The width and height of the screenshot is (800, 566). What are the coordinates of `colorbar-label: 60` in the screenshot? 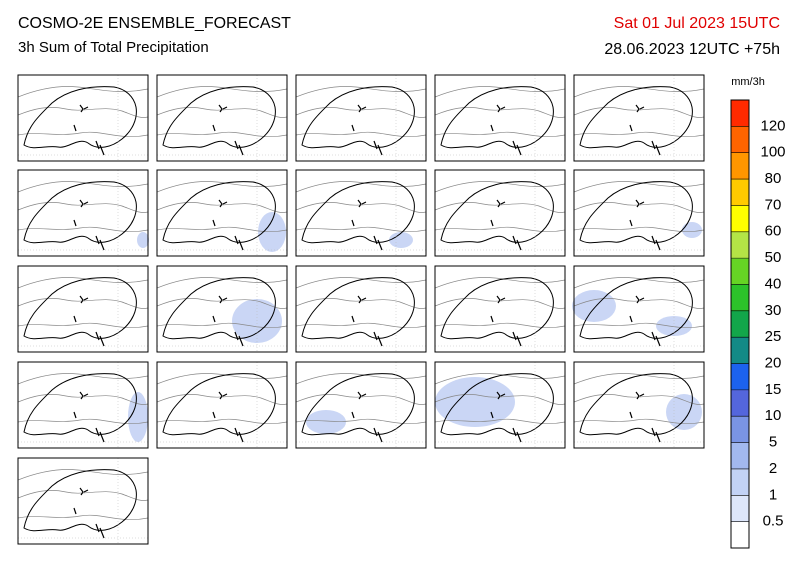 It's located at (773, 231).